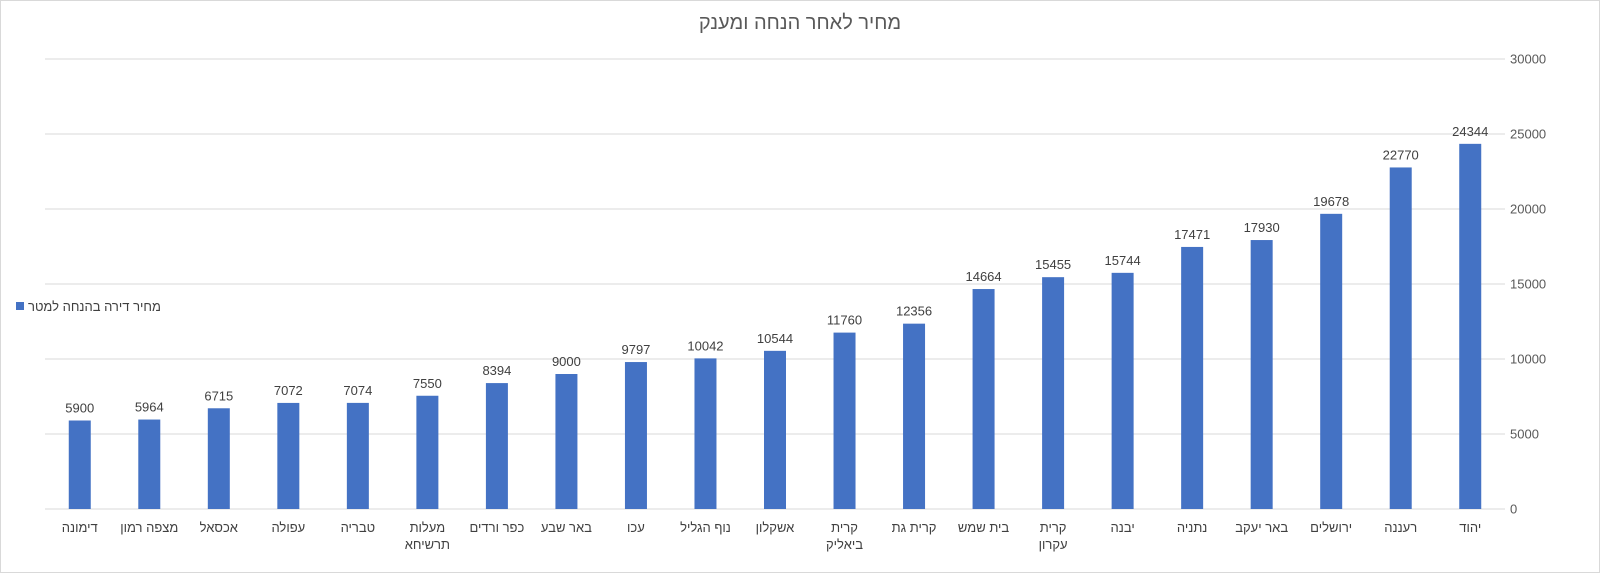 The width and height of the screenshot is (1600, 573). I want to click on x-tick-label: באר יעקב, so click(1261, 527).